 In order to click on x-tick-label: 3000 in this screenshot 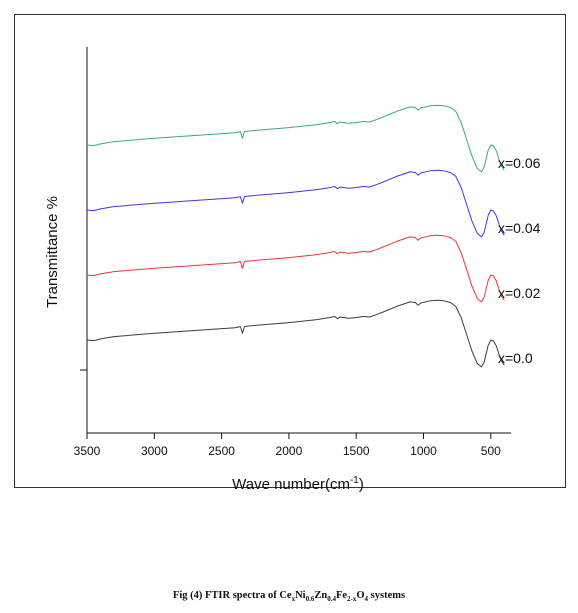, I will do `click(154, 451)`.